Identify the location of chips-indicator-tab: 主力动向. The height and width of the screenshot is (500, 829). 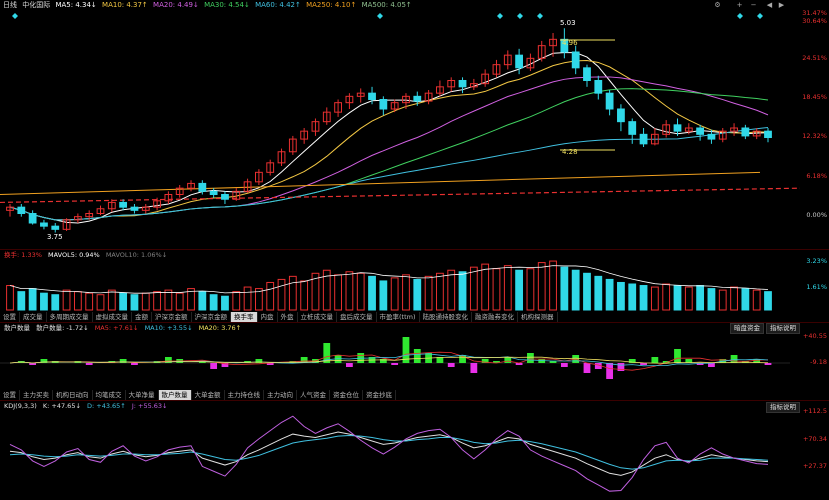
(280, 395).